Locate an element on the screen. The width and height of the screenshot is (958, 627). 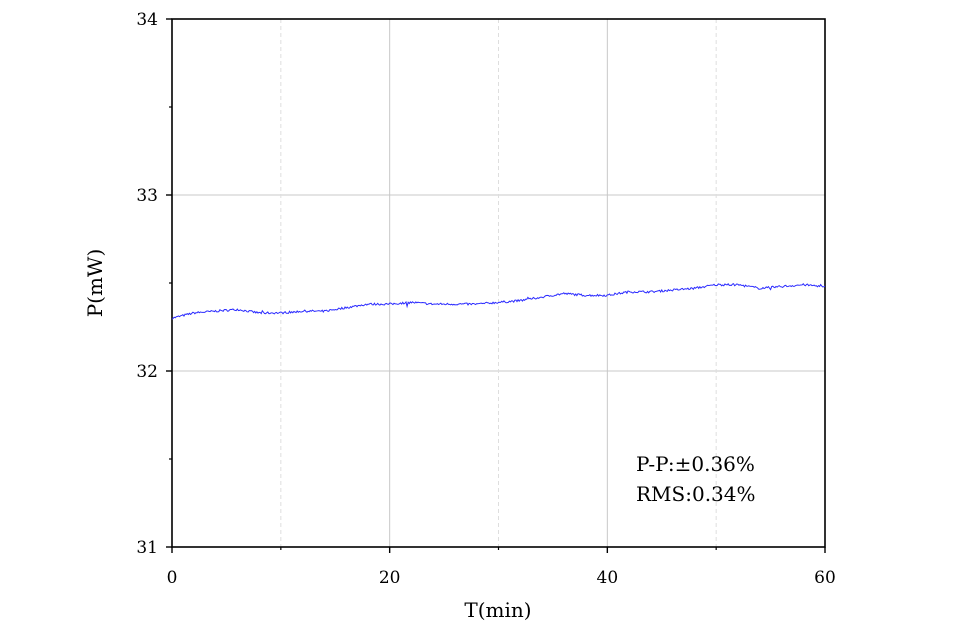
y-tick-label: 31 is located at coordinates (147, 548).